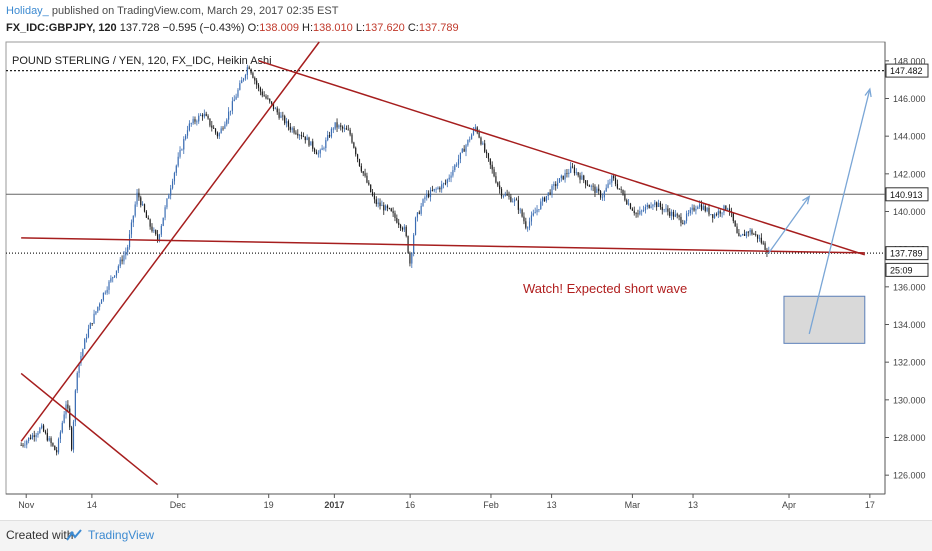 This screenshot has height=551, width=932. Describe the element at coordinates (907, 269) in the screenshot. I see `price-label-box` at that location.